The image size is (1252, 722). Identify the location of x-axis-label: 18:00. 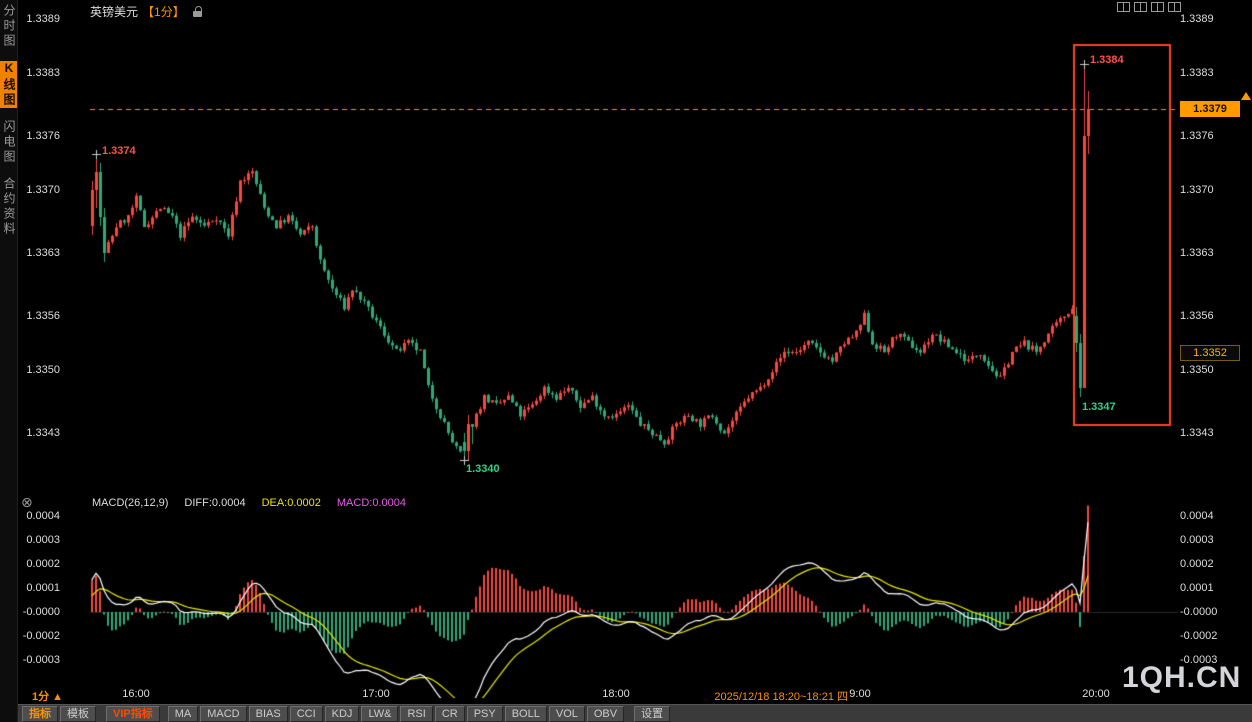
(616, 694).